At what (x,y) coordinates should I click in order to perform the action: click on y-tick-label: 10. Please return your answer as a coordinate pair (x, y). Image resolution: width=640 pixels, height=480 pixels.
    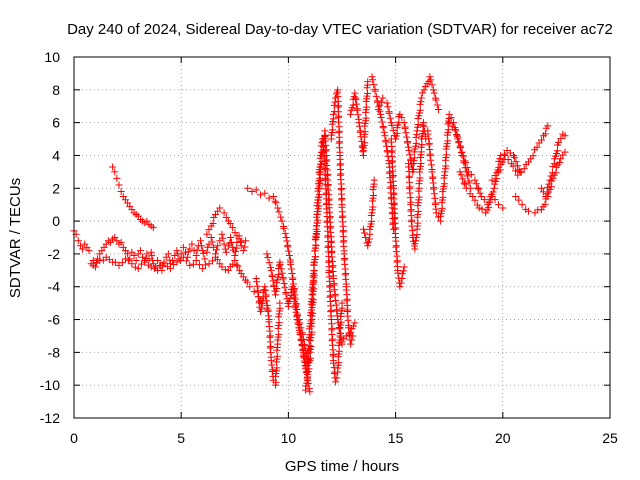
    Looking at the image, I should click on (52, 57).